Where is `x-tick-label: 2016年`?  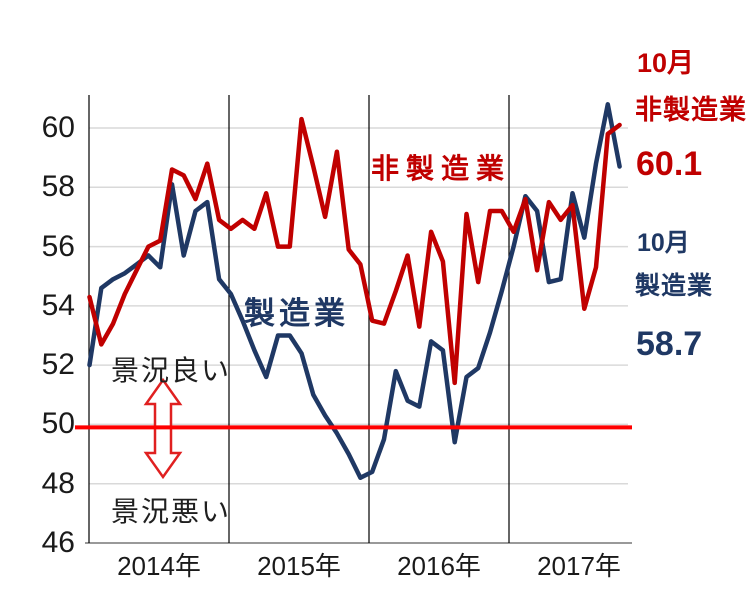
x-tick-label: 2016年 is located at coordinates (439, 566).